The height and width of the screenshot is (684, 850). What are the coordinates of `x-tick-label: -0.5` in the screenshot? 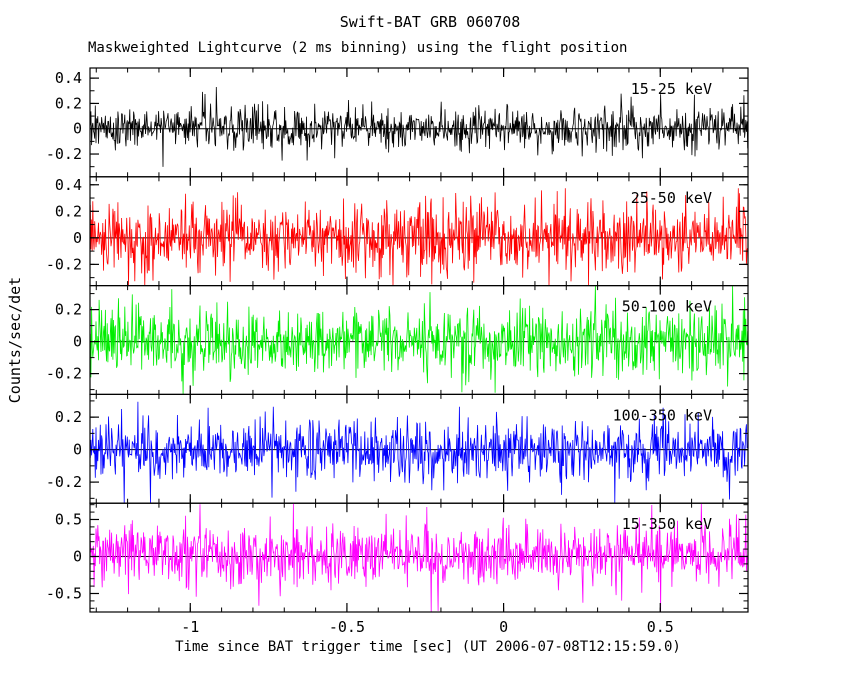 It's located at (347, 627).